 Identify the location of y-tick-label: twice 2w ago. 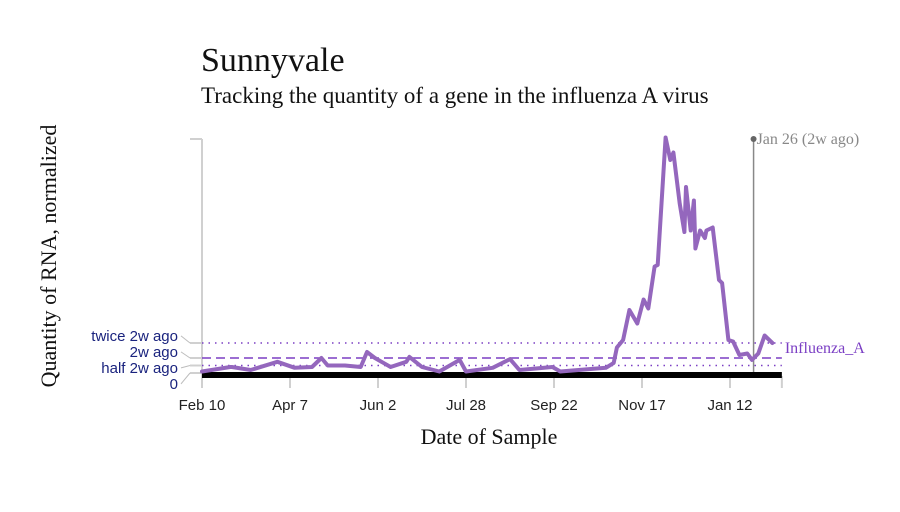
(134, 336).